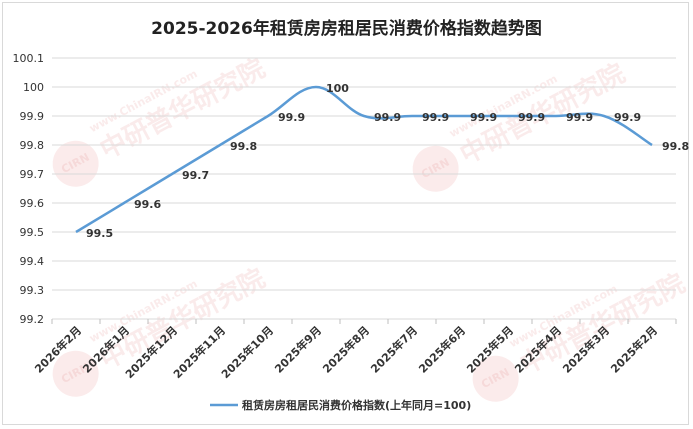  Describe the element at coordinates (29, 58) in the screenshot. I see `y-tick-label: 100.1` at that location.